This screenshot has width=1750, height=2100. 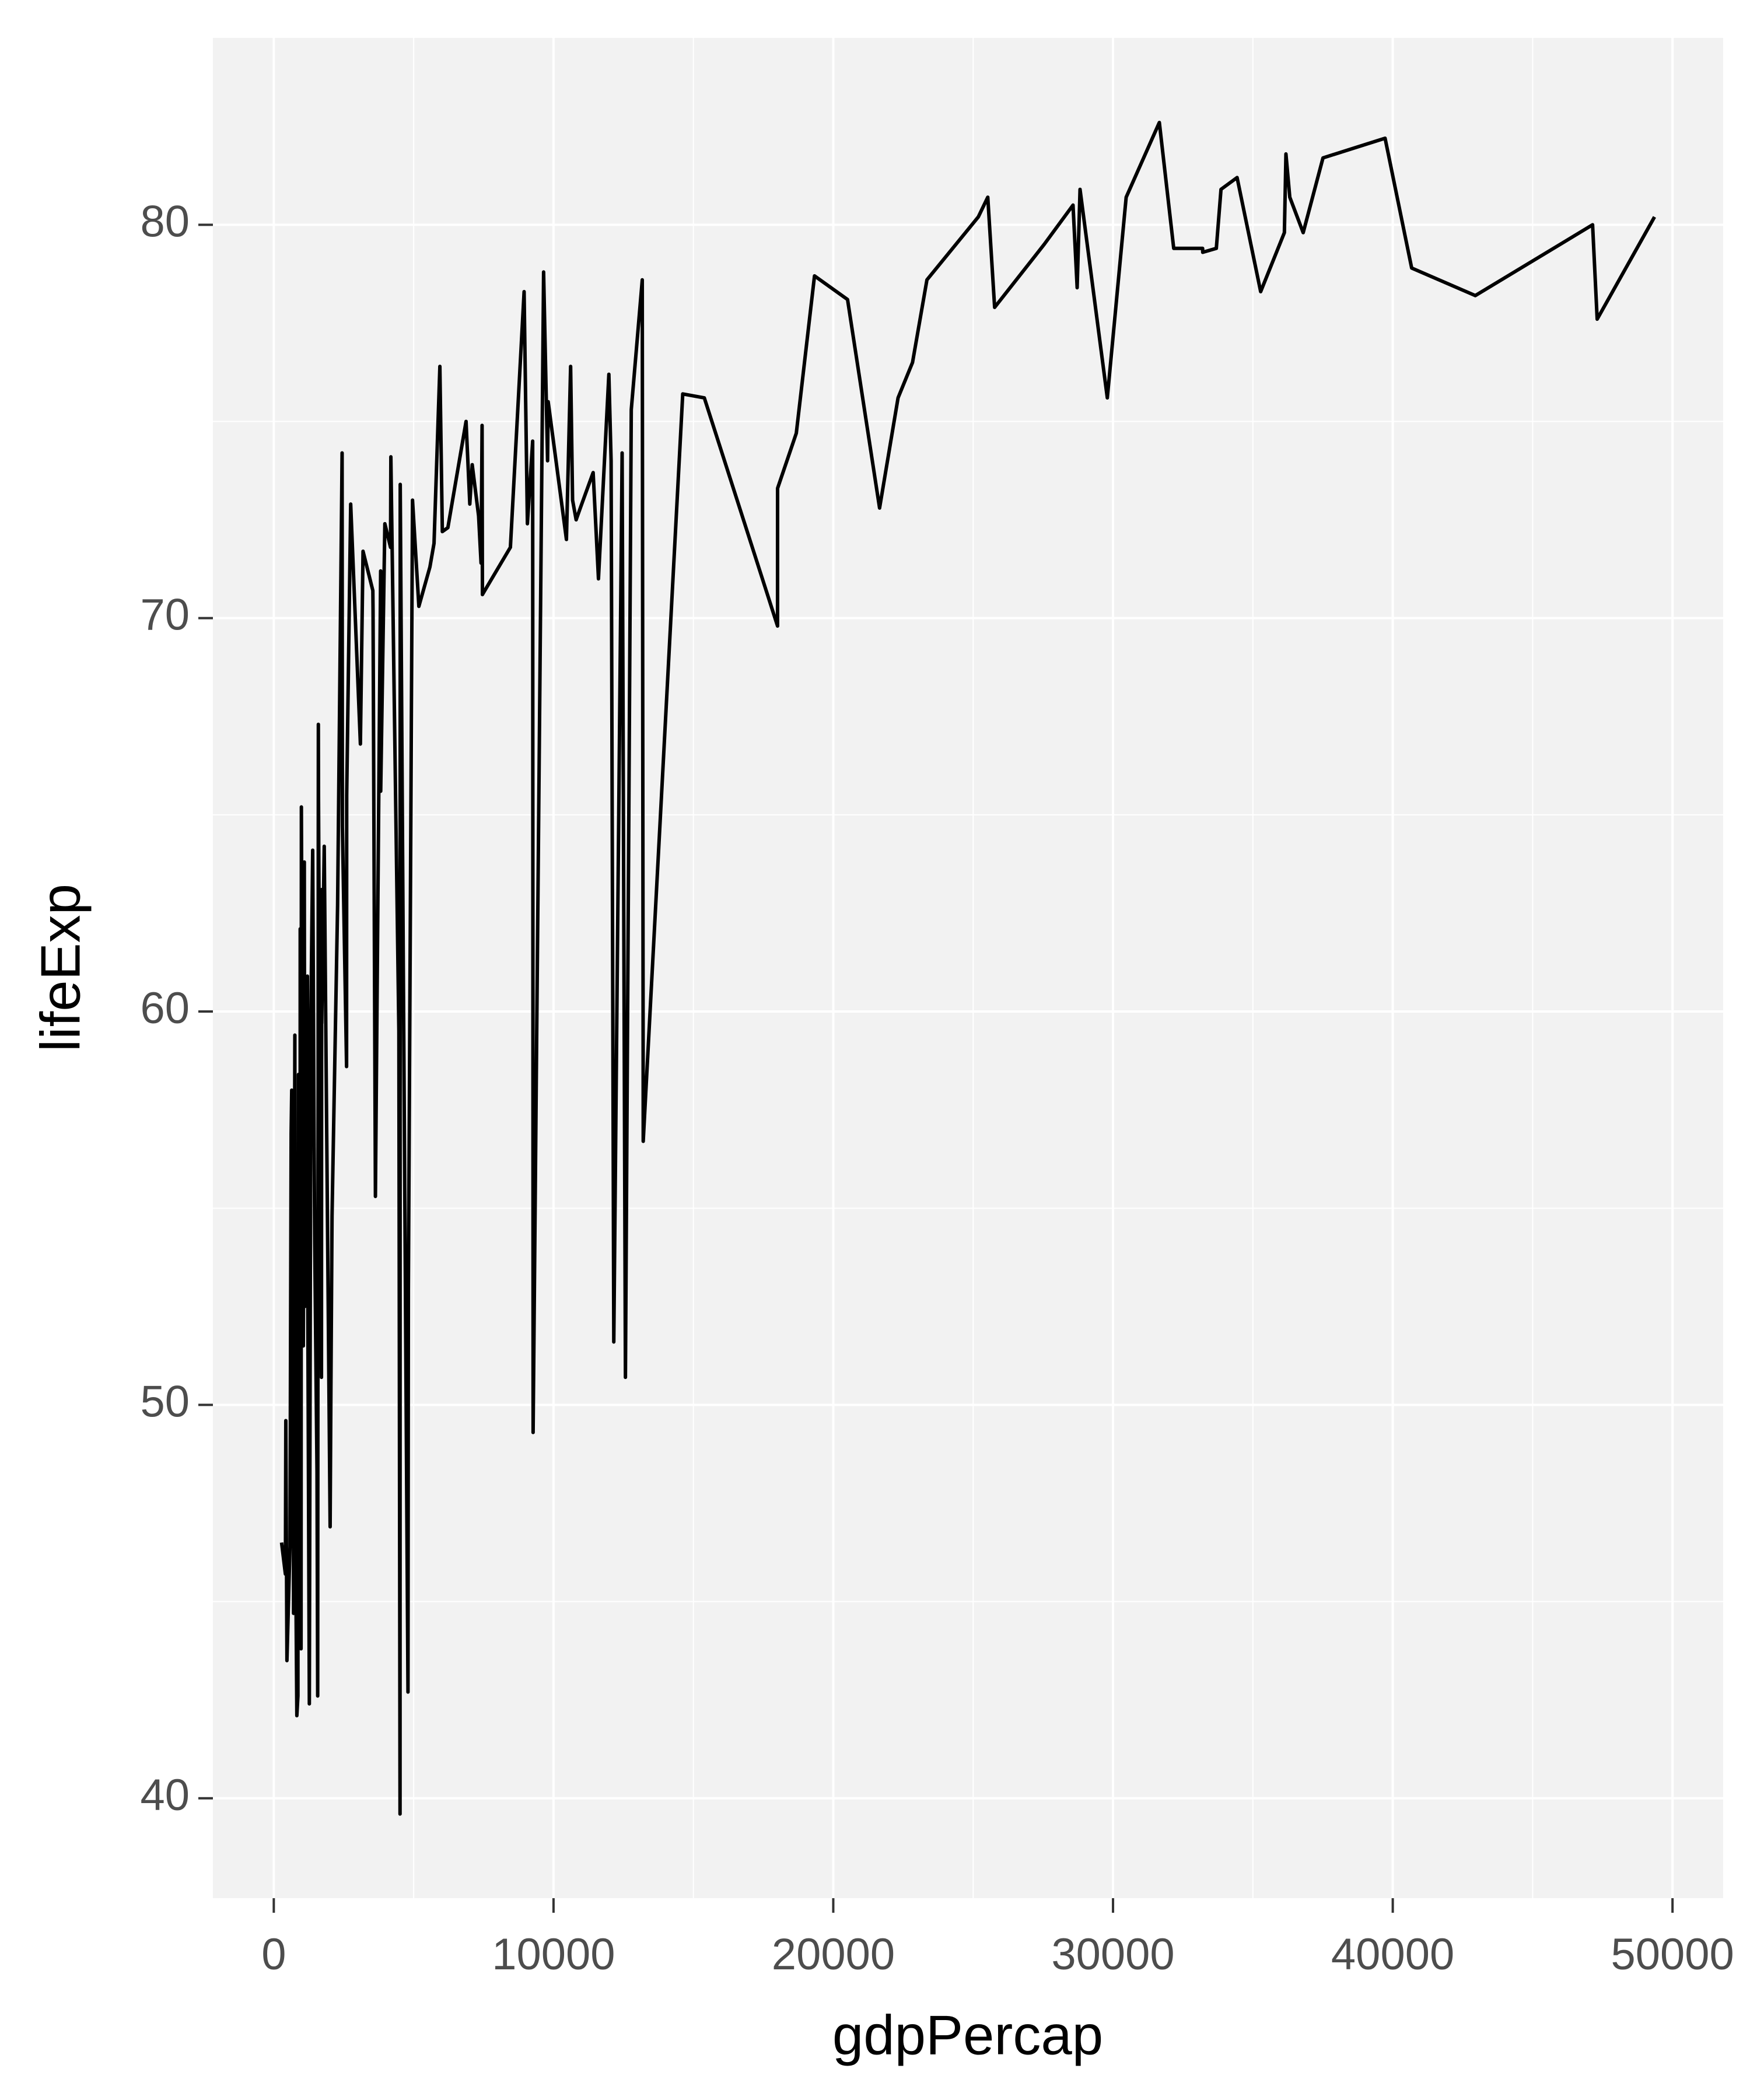 What do you see at coordinates (165, 1401) in the screenshot?
I see `y-tick-label: 50` at bounding box center [165, 1401].